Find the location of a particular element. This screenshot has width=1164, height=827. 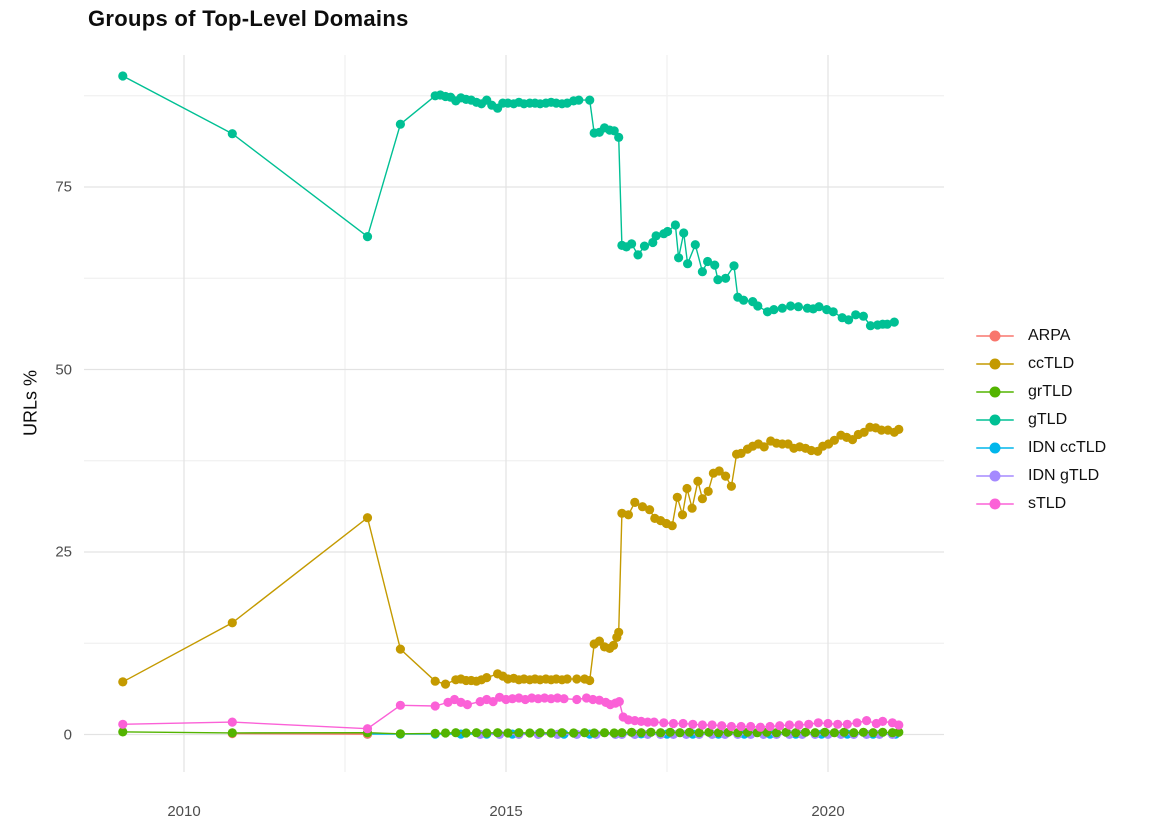

series-grtld is located at coordinates (511, 733).